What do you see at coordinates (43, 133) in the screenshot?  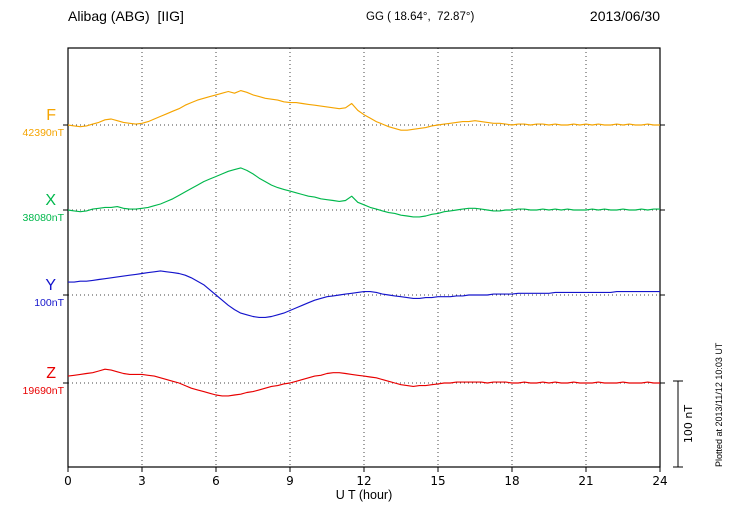 I see `series-baseline-F: 42390nT` at bounding box center [43, 133].